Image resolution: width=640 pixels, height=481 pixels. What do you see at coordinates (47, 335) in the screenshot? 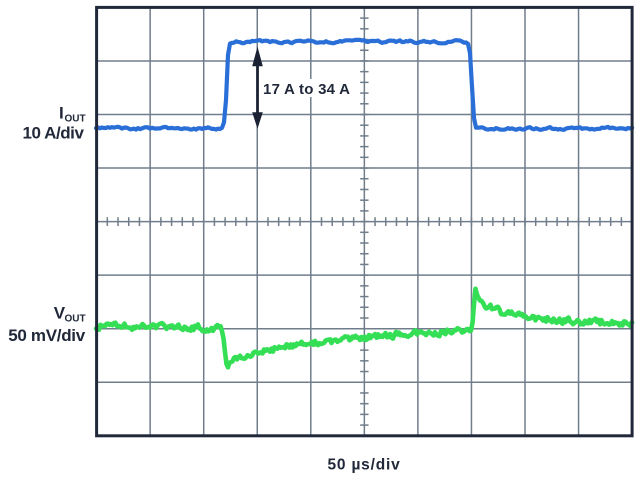
I see `svg-text: 50 mV/div` at bounding box center [47, 335].